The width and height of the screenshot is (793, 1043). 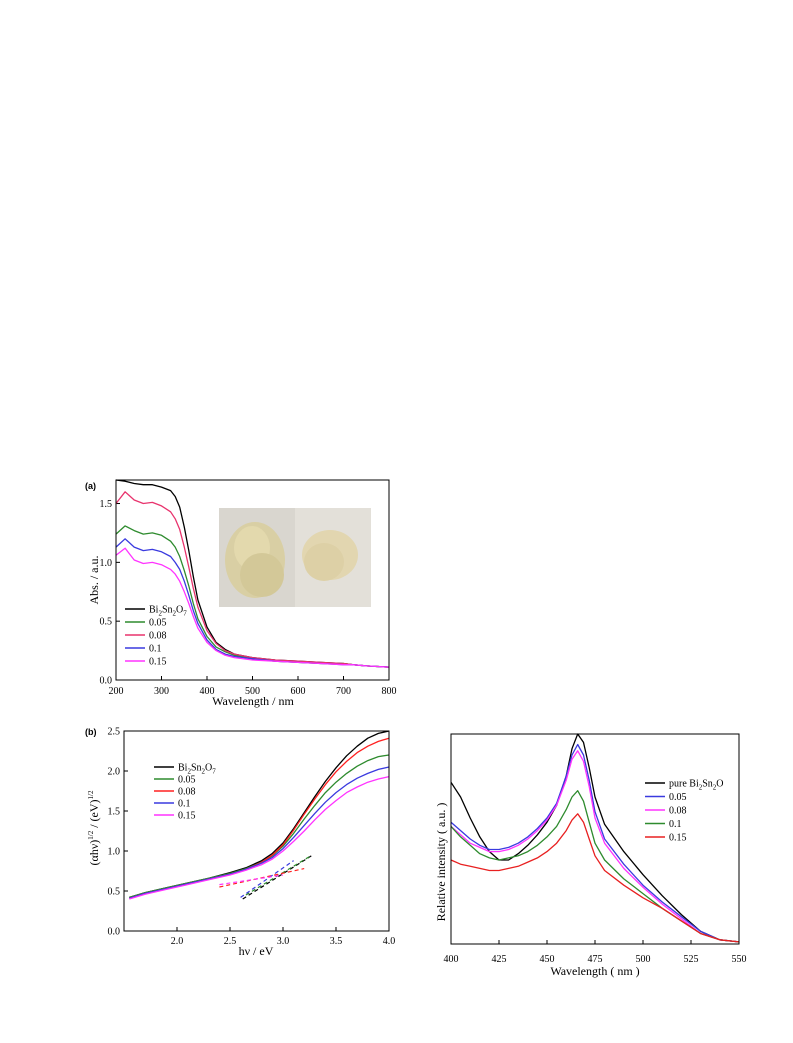 I want to click on legend-label: pure Bi2Sn2O, so click(x=696, y=785).